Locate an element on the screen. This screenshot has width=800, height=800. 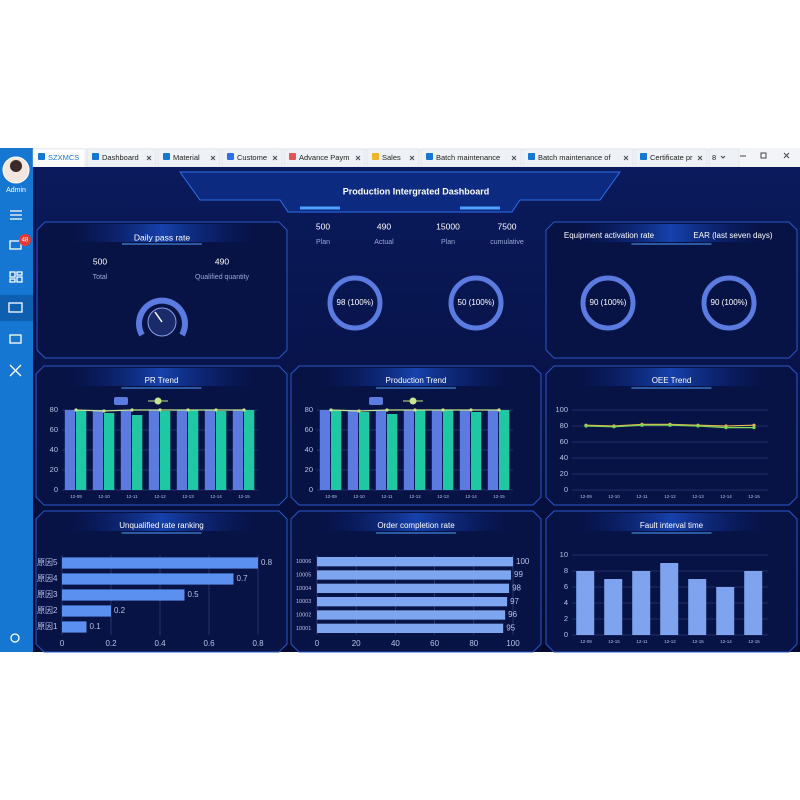
stat-label: Actual is located at coordinates (384, 242).